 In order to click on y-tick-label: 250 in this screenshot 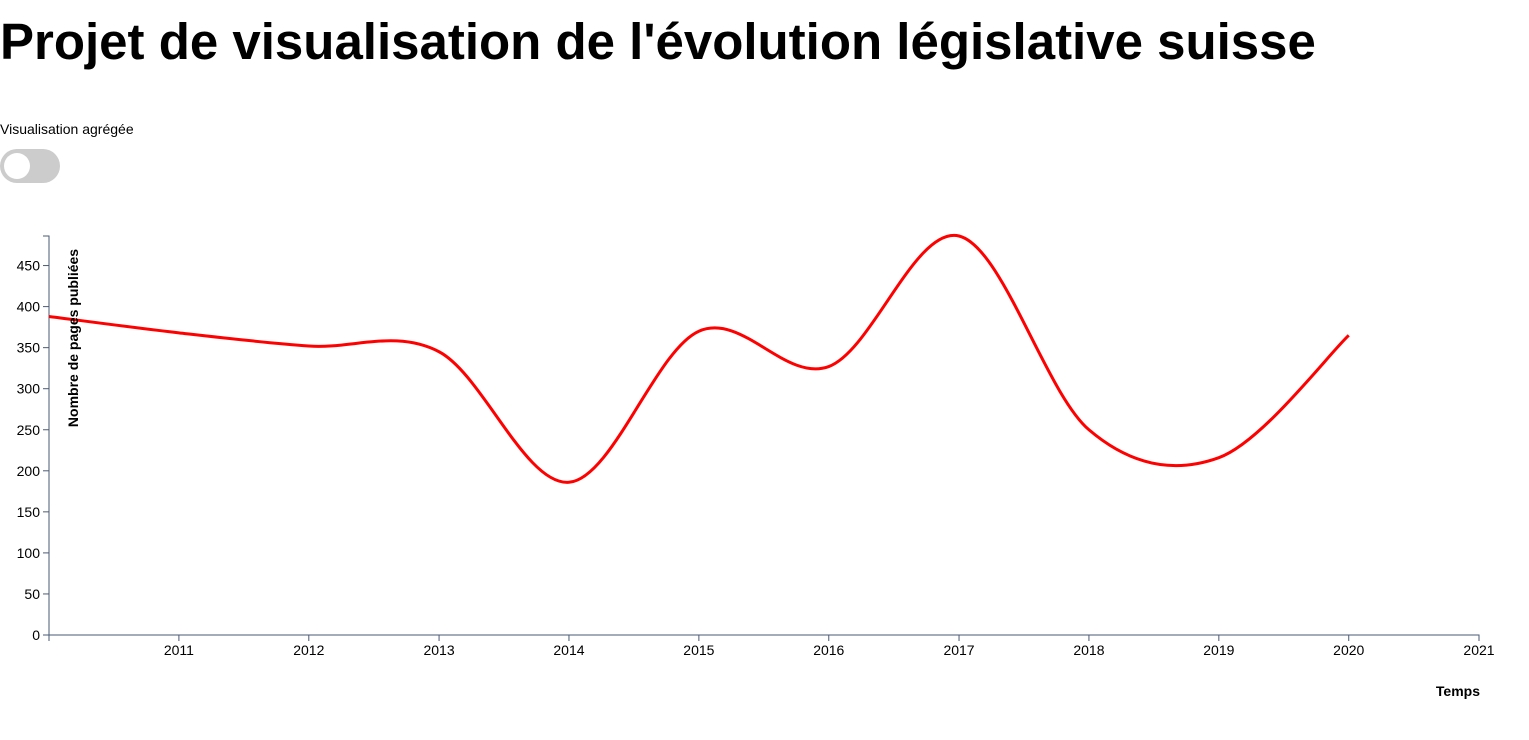, I will do `click(29, 430)`.